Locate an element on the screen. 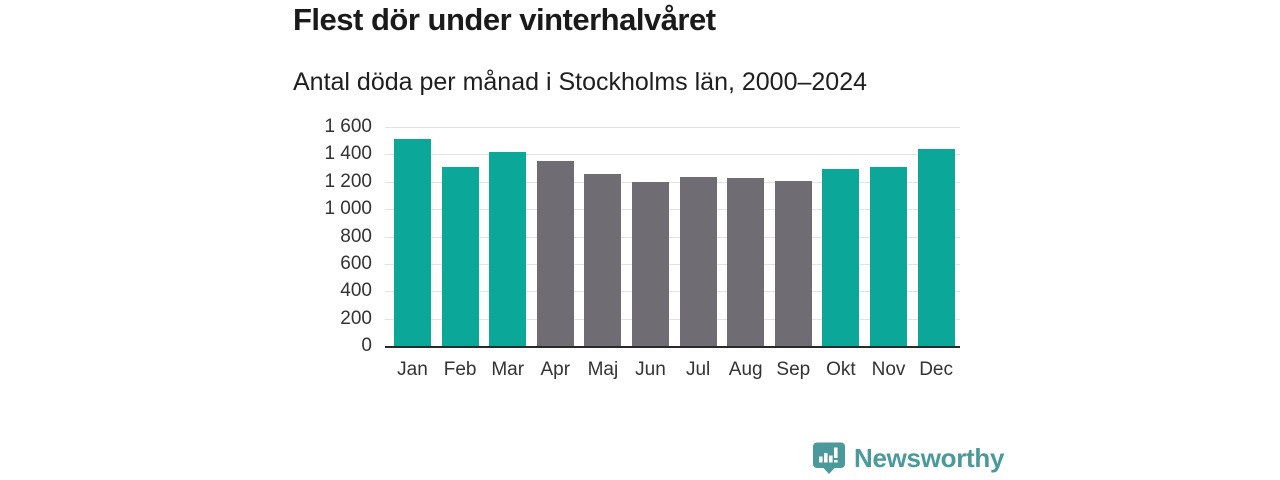 The image size is (1280, 480). bar-jan is located at coordinates (412, 242).